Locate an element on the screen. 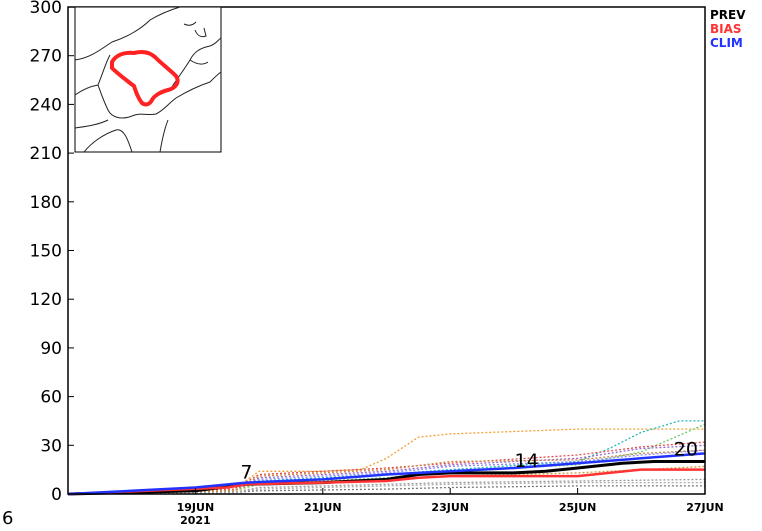 The height and width of the screenshot is (531, 762). x-tick-label: 23JUN is located at coordinates (450, 507).